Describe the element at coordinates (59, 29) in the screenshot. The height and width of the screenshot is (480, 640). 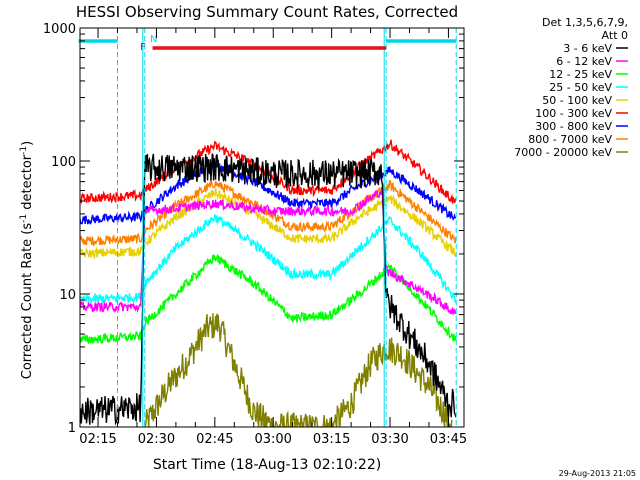
I see `y-tick-label: 1000` at that location.